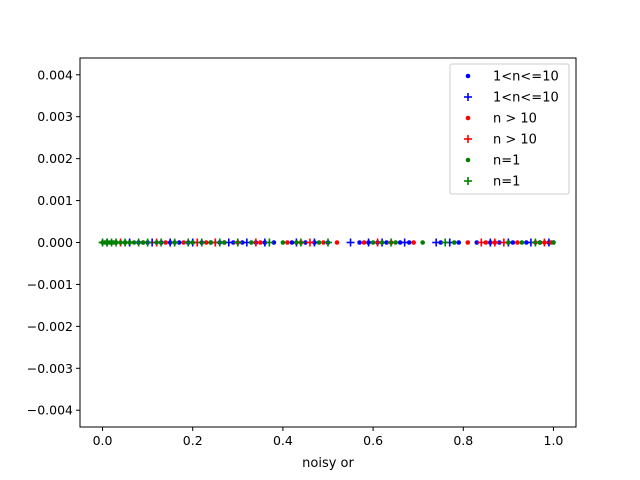 The height and width of the screenshot is (480, 640). What do you see at coordinates (50, 410) in the screenshot?
I see `y-tick-label: −0.004` at bounding box center [50, 410].